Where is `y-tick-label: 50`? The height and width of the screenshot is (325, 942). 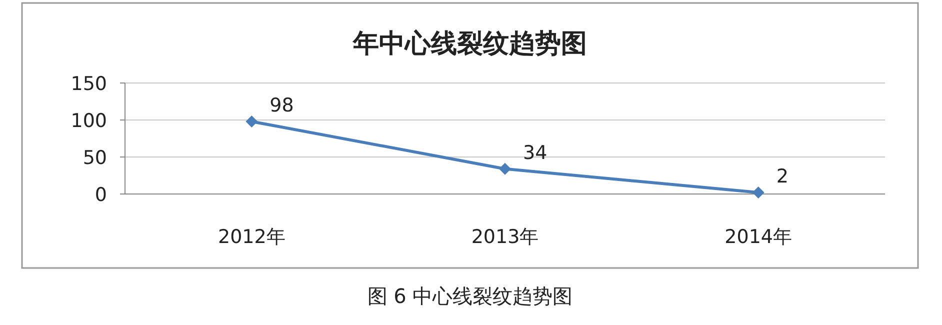
y-tick-label: 50 is located at coordinates (94, 158).